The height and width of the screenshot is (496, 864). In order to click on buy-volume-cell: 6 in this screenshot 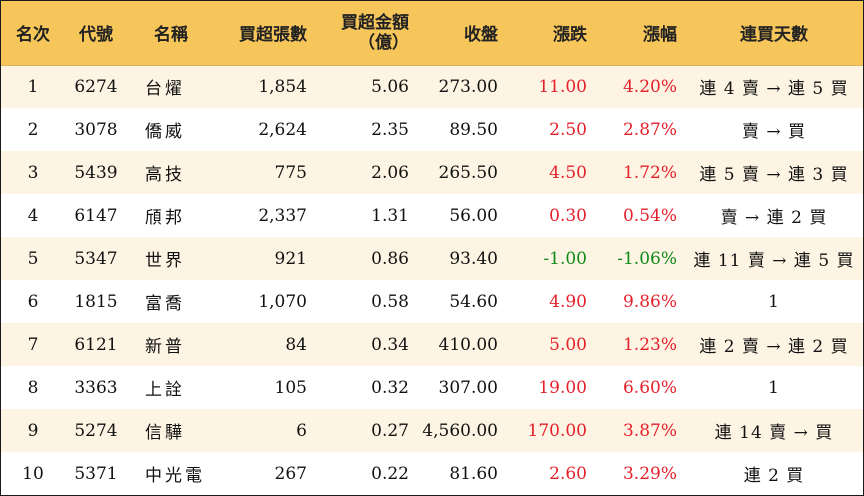, I will do `click(301, 430)`.